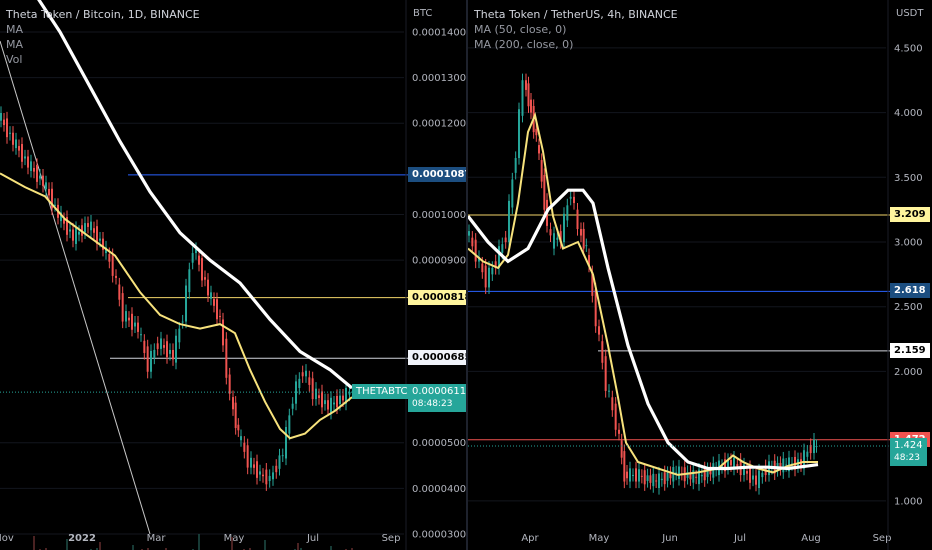 Image resolution: width=932 pixels, height=550 pixels. What do you see at coordinates (75, 287) in the screenshot?
I see `trend-line` at bounding box center [75, 287].